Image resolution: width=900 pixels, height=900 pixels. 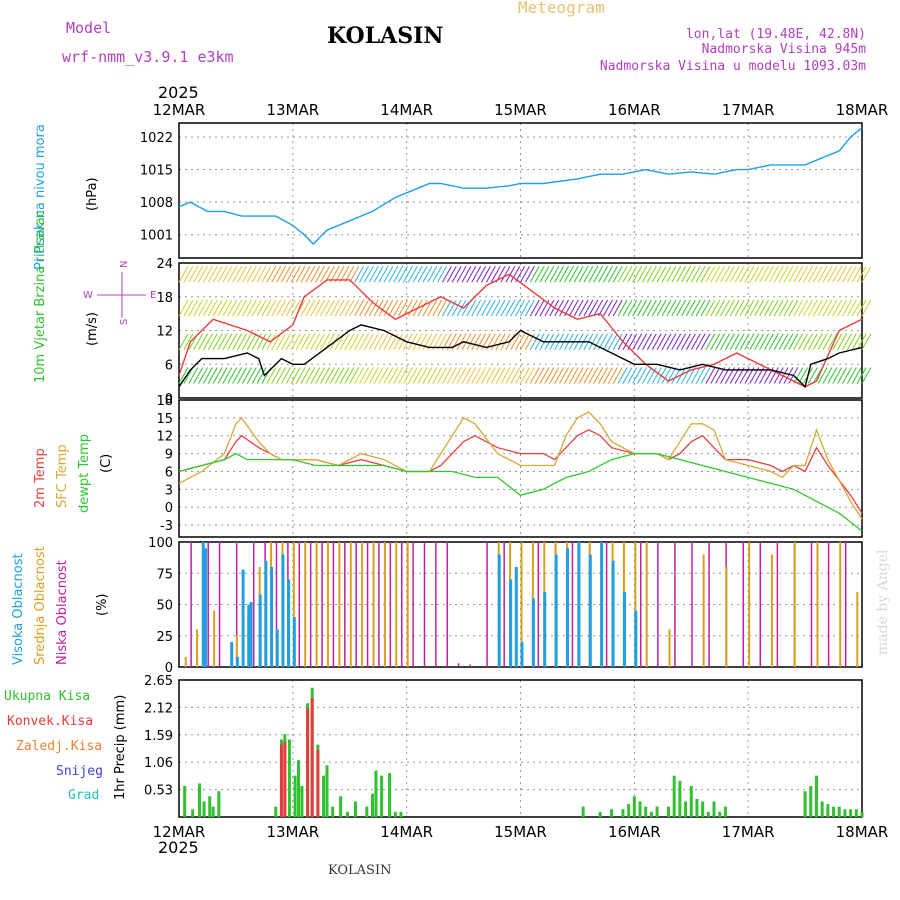 I want to click on panel-1: 0 6 12 18 24, so click(x=509, y=332).